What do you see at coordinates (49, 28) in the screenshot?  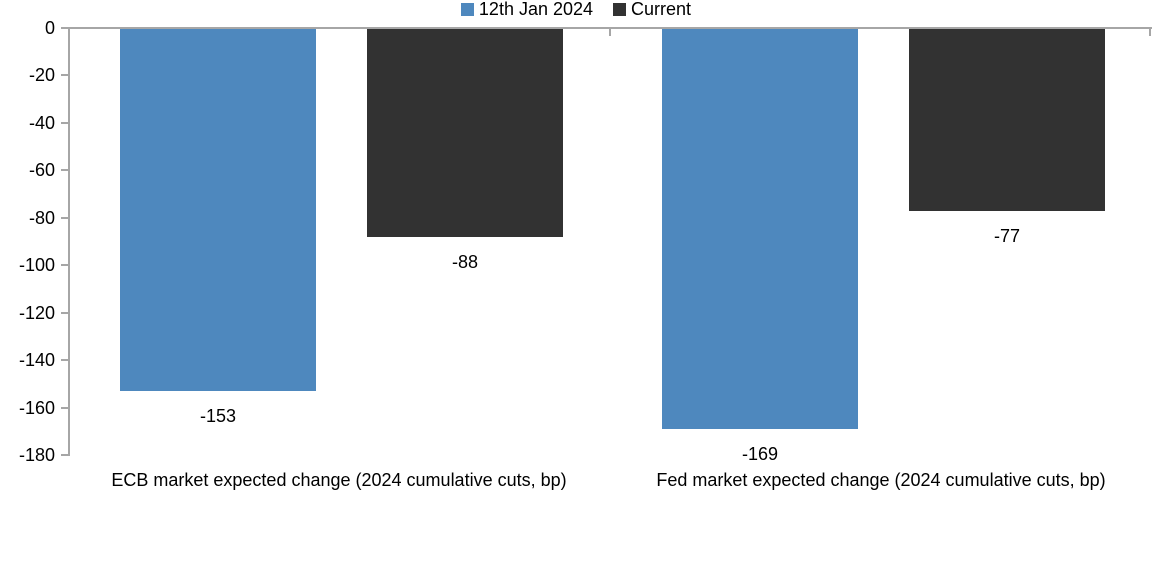 I see `y-axis-tick-label-0: 0` at bounding box center [49, 28].